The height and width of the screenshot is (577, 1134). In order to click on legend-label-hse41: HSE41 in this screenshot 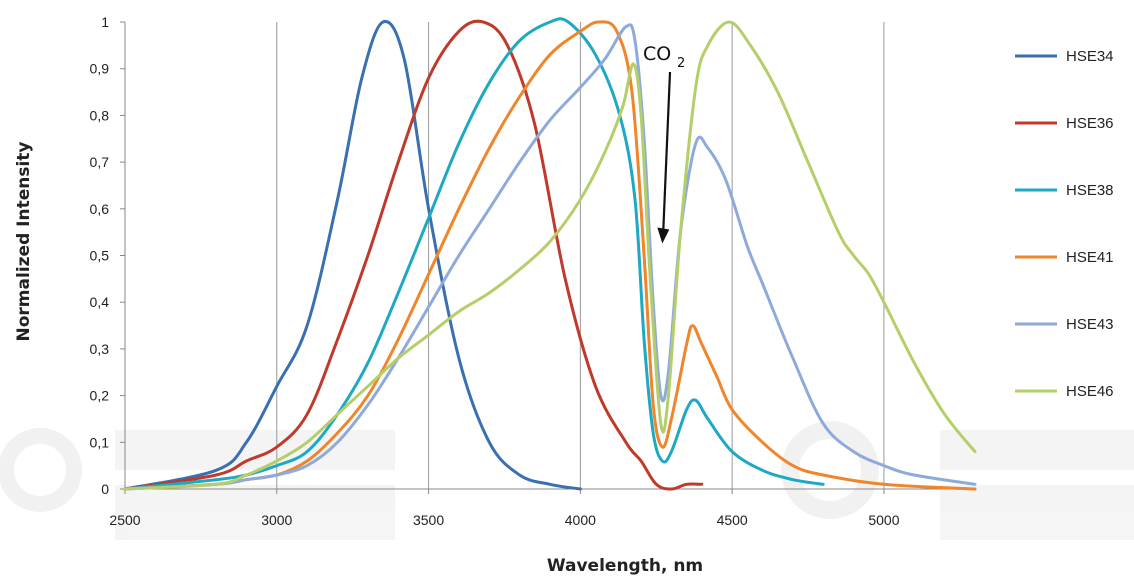, I will do `click(1090, 257)`.